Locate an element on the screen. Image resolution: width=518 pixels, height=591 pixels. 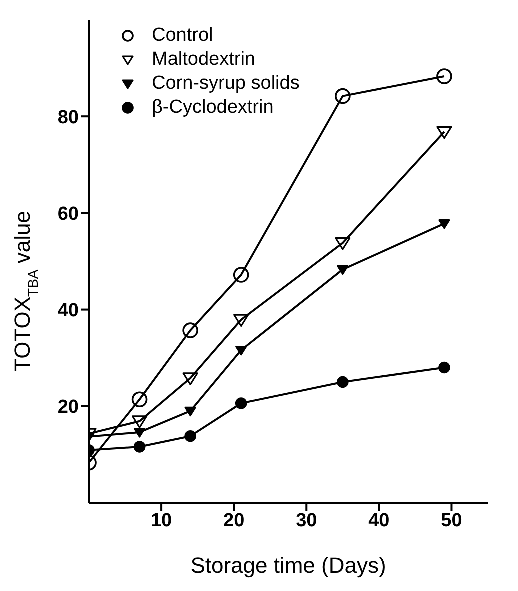
y-tick-label: 60 is located at coordinates (68, 214).